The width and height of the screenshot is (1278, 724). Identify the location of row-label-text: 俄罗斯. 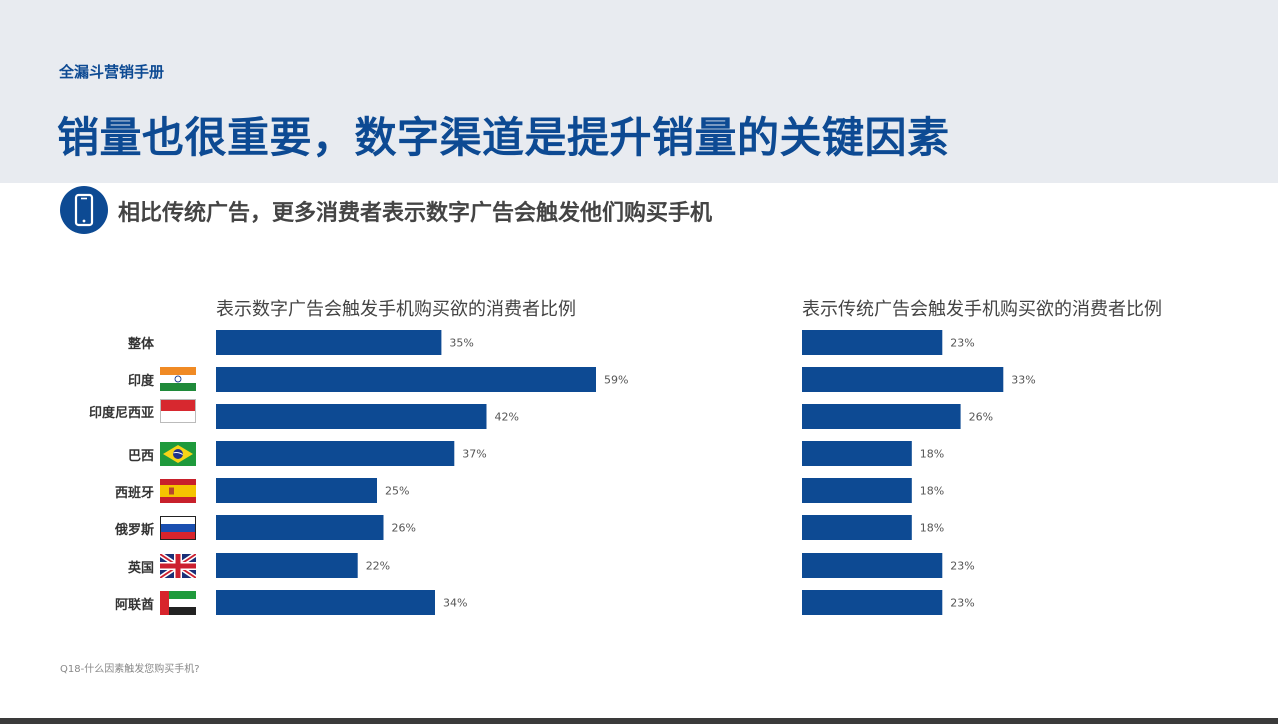
(134, 530).